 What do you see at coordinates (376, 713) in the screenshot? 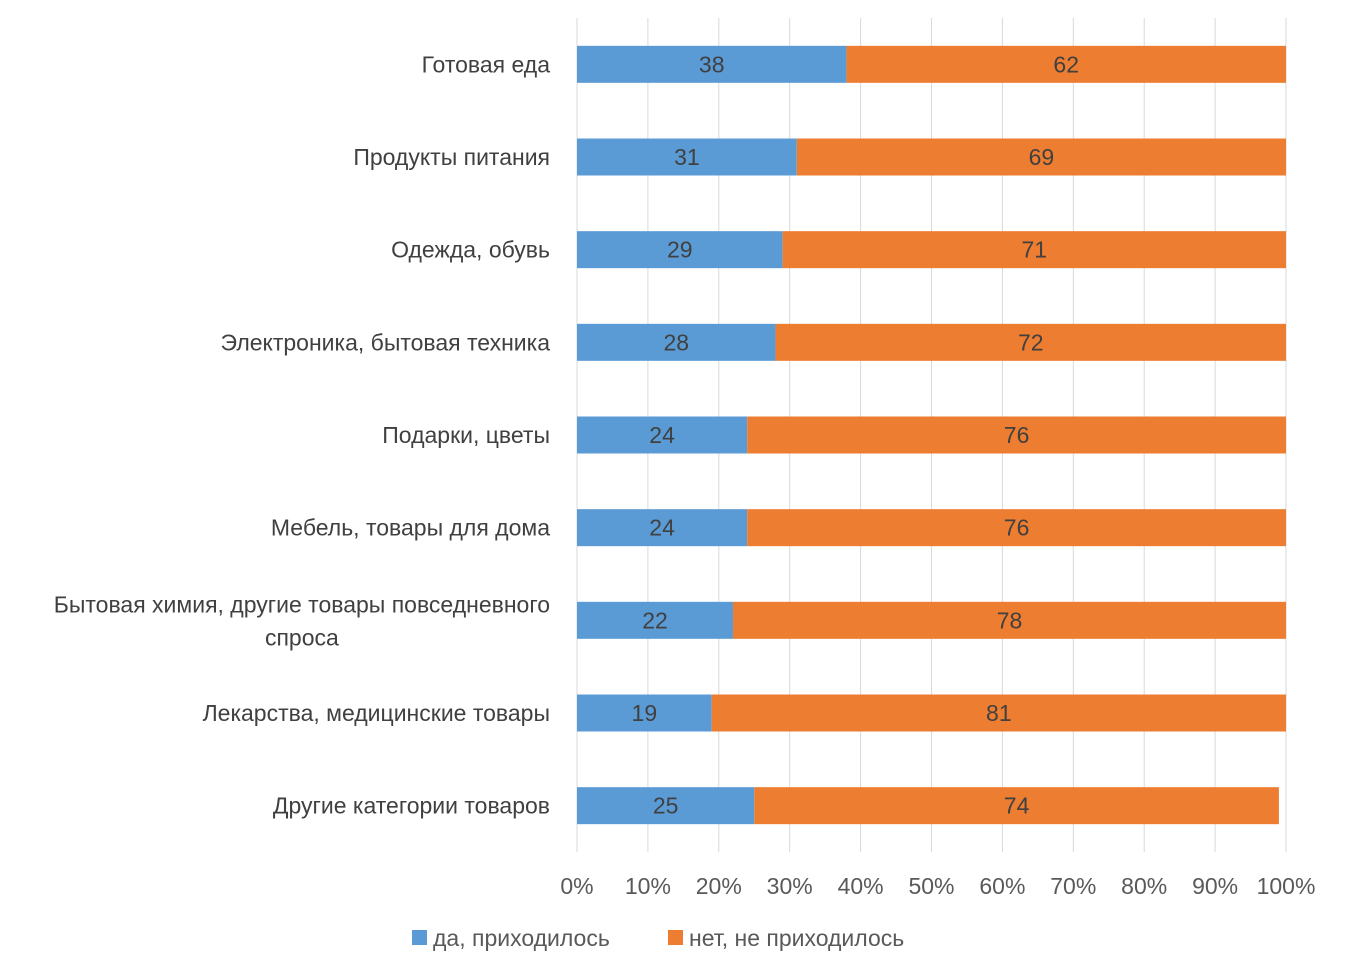
I see `category-label: Лекарства, медицинские товары` at bounding box center [376, 713].